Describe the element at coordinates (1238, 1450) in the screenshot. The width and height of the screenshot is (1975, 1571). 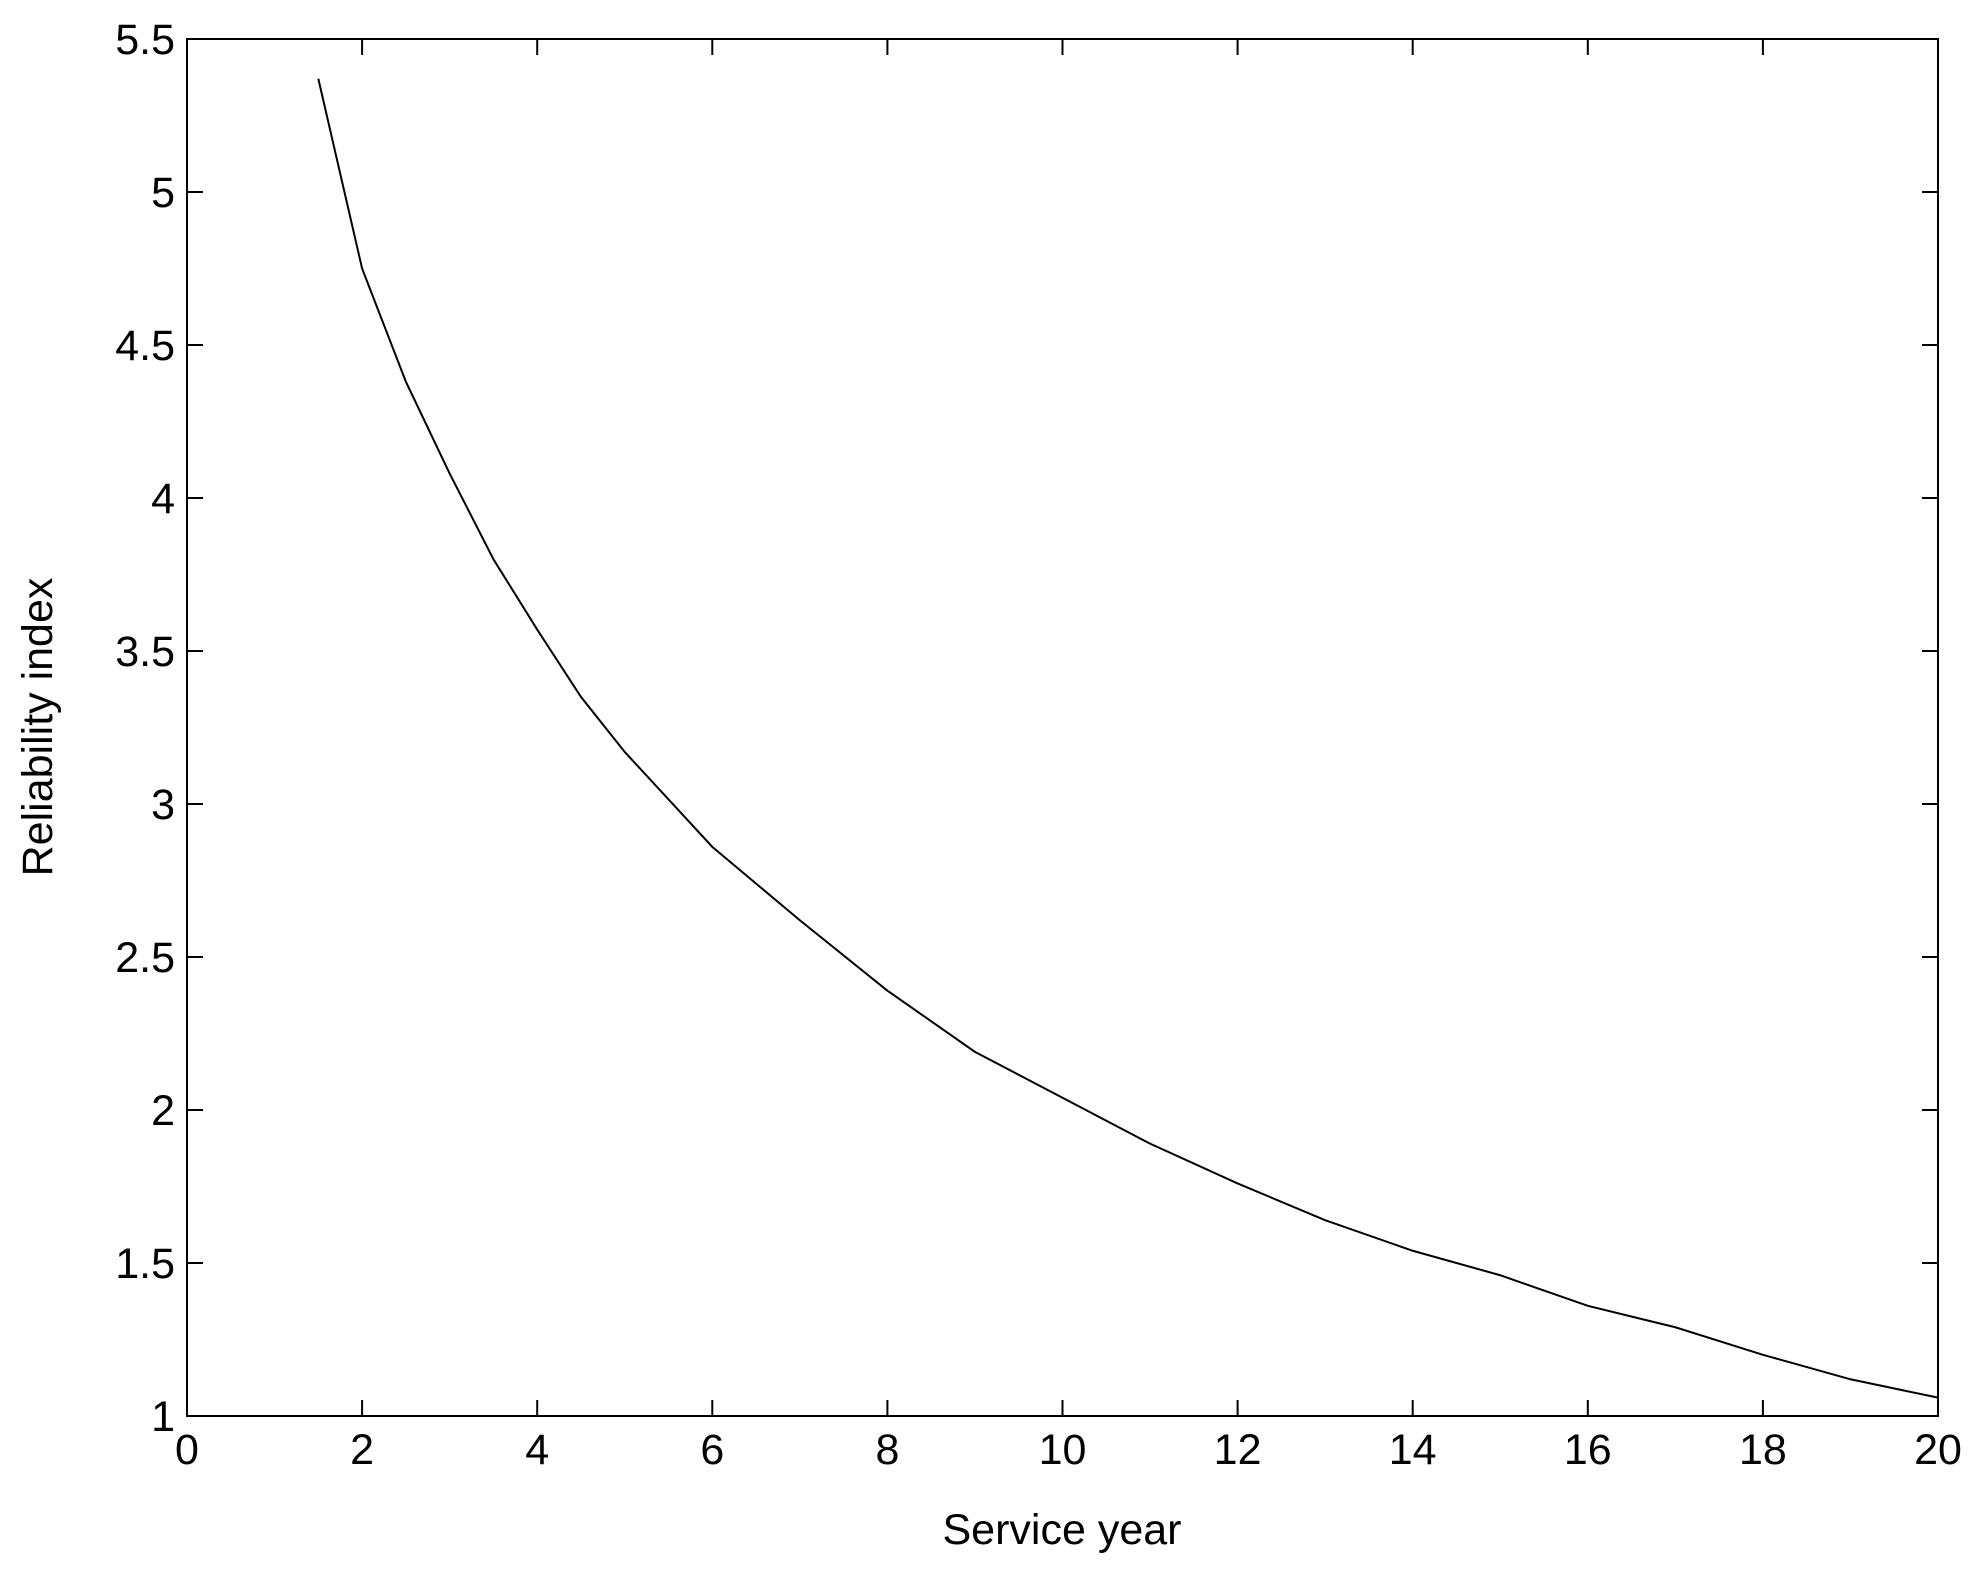
I see `x-tick-label: 12` at that location.